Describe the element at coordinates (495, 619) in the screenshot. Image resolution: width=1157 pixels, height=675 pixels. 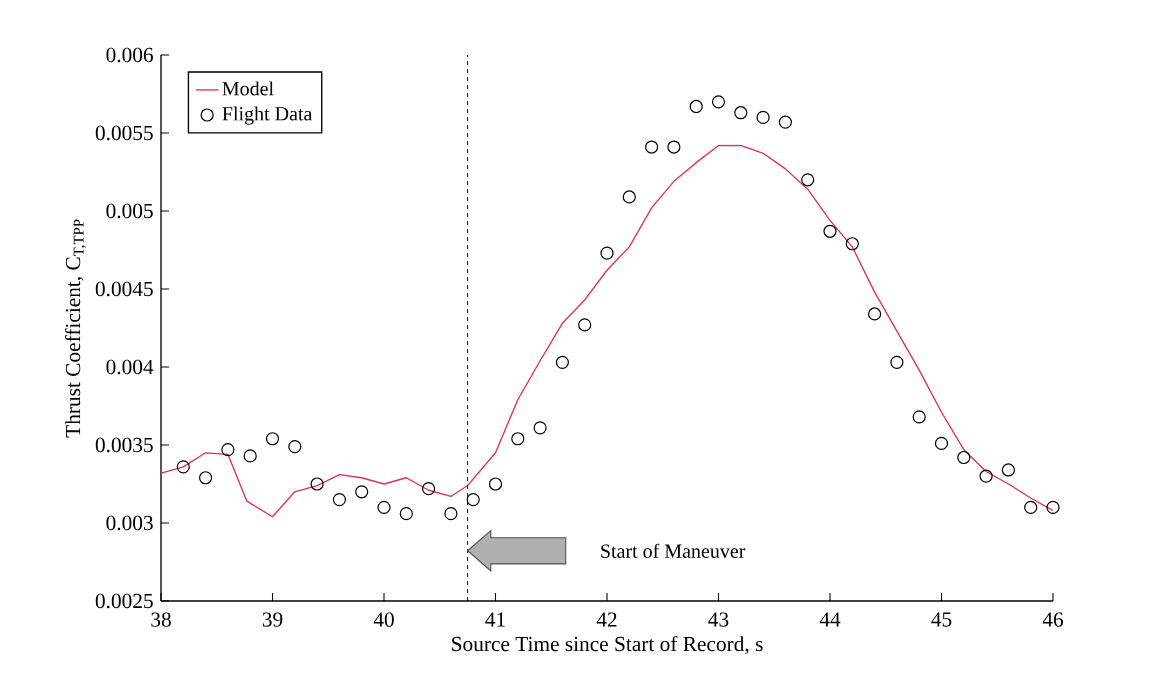
I see `x-tick-label: 41` at that location.